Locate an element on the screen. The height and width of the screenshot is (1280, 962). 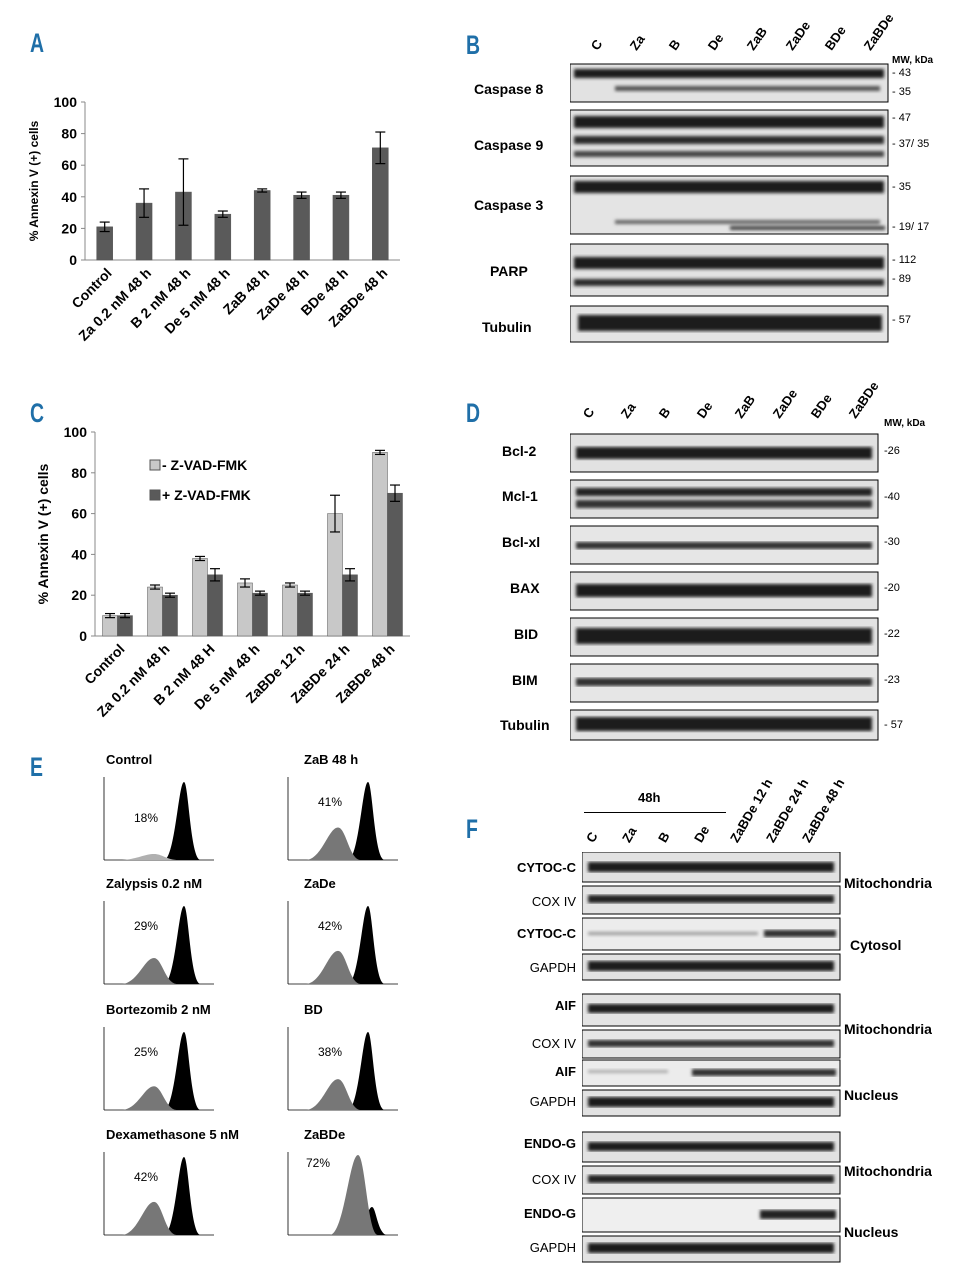
protein-label: Bcl-xl is located at coordinates (521, 542).